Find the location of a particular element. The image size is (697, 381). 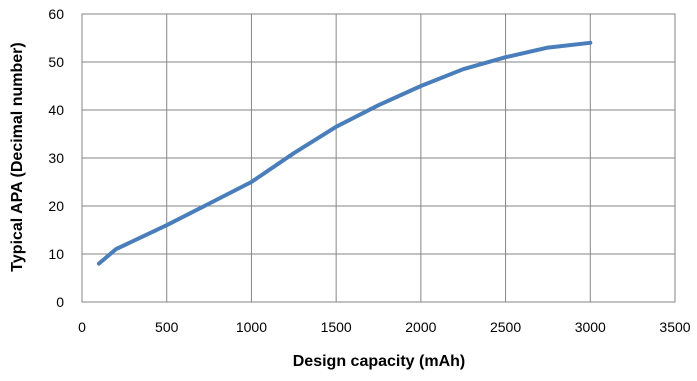

y-tick-label: 0 is located at coordinates (60, 302).